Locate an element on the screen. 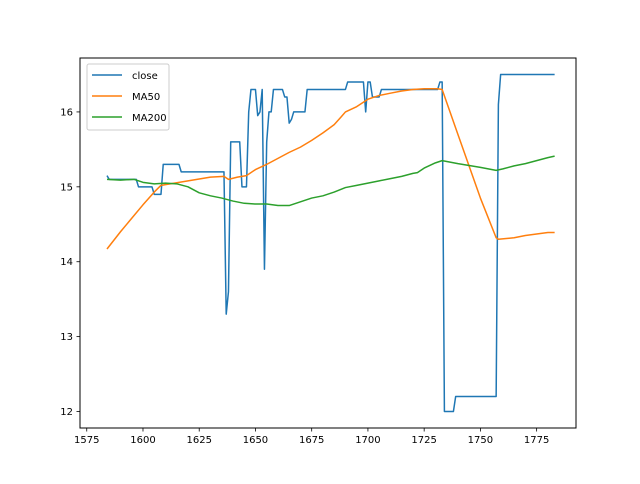 The image size is (640, 484). x-axis: 1575 1600 1625 1650 1675 1700 1725 1750 1775 is located at coordinates (311, 437).